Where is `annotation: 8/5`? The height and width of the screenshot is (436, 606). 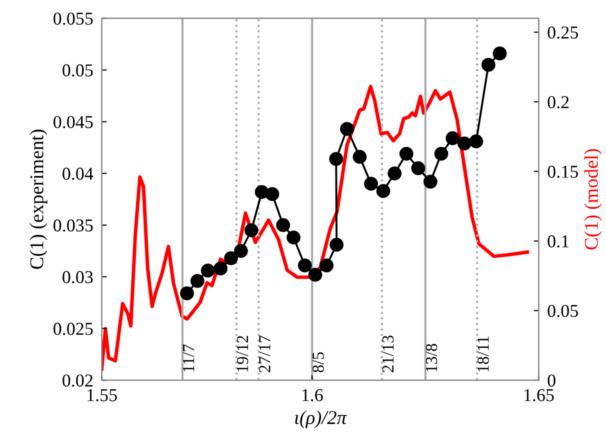
annotation: 8/5 is located at coordinates (318, 362).